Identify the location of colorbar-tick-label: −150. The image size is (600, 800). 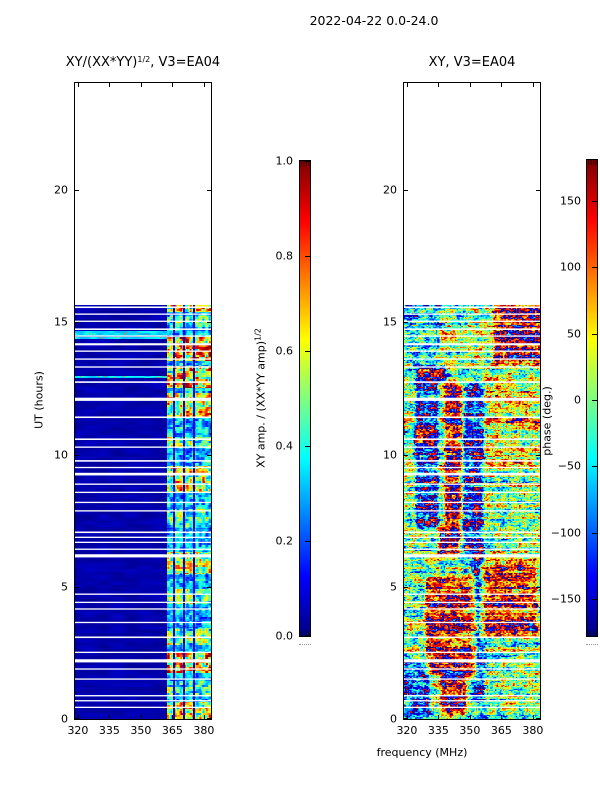
(565, 599).